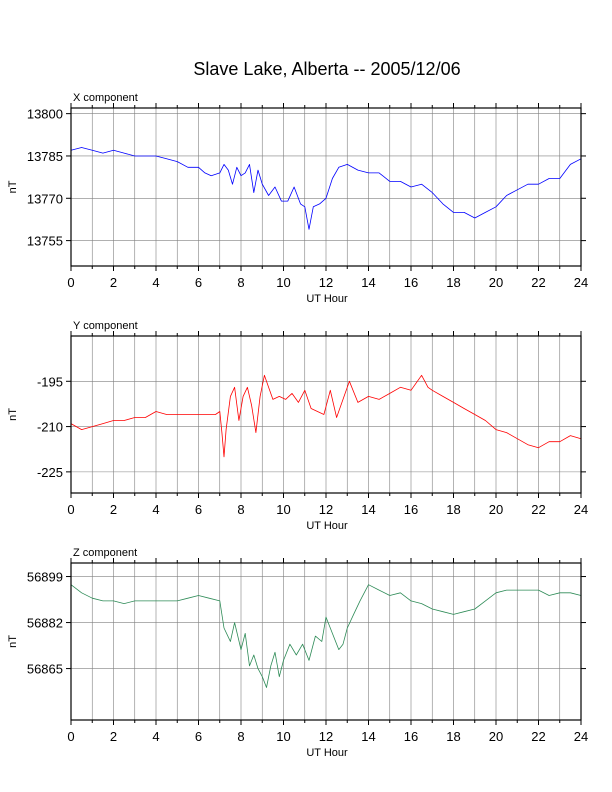  What do you see at coordinates (50, 472) in the screenshot?
I see `y-tick-label: -225` at bounding box center [50, 472].